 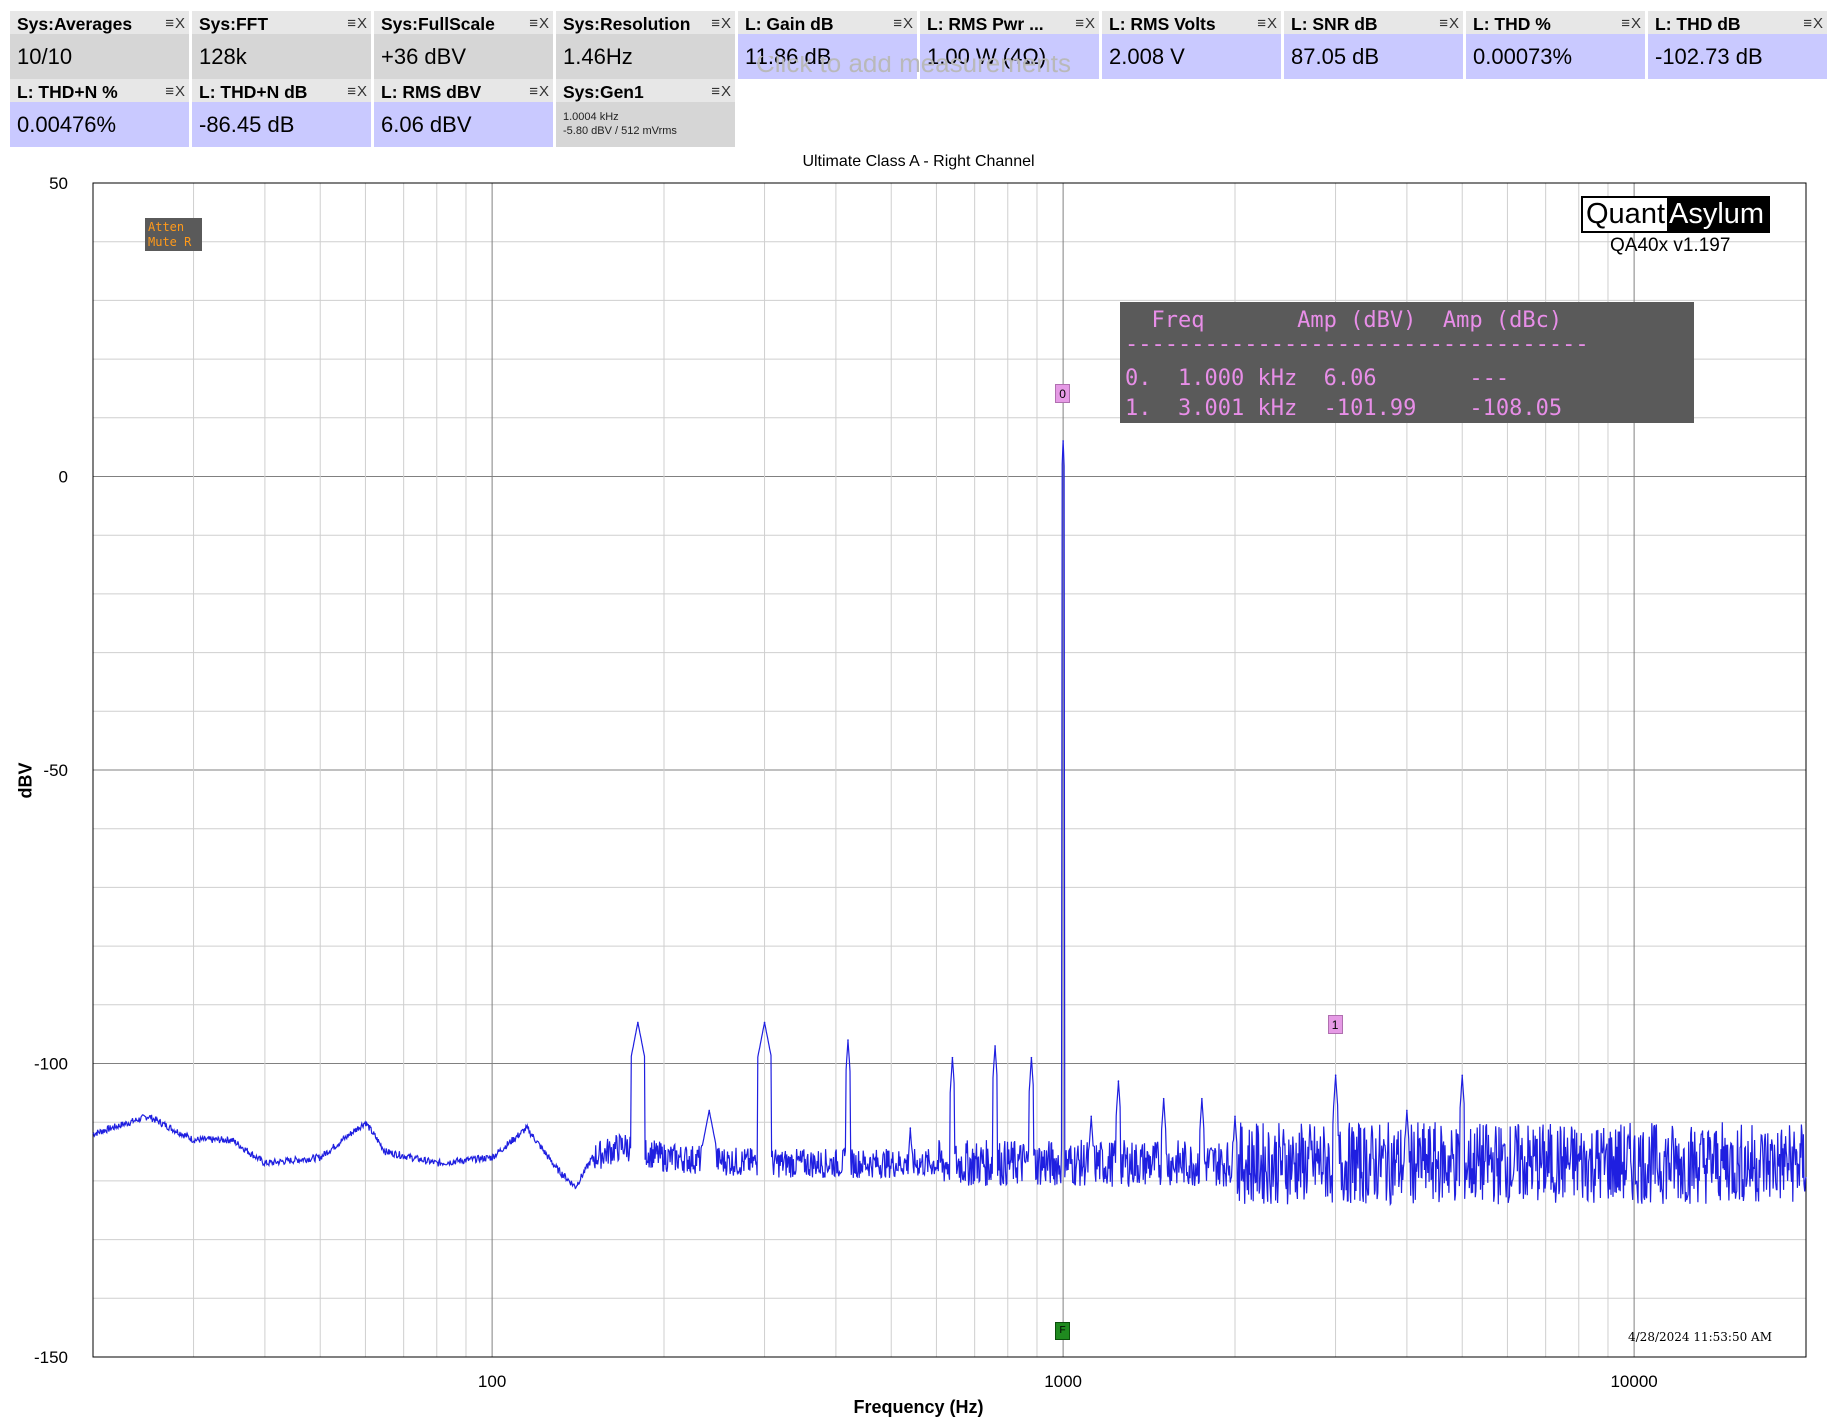 I want to click on measurement-value: 10/10, so click(x=45, y=56).